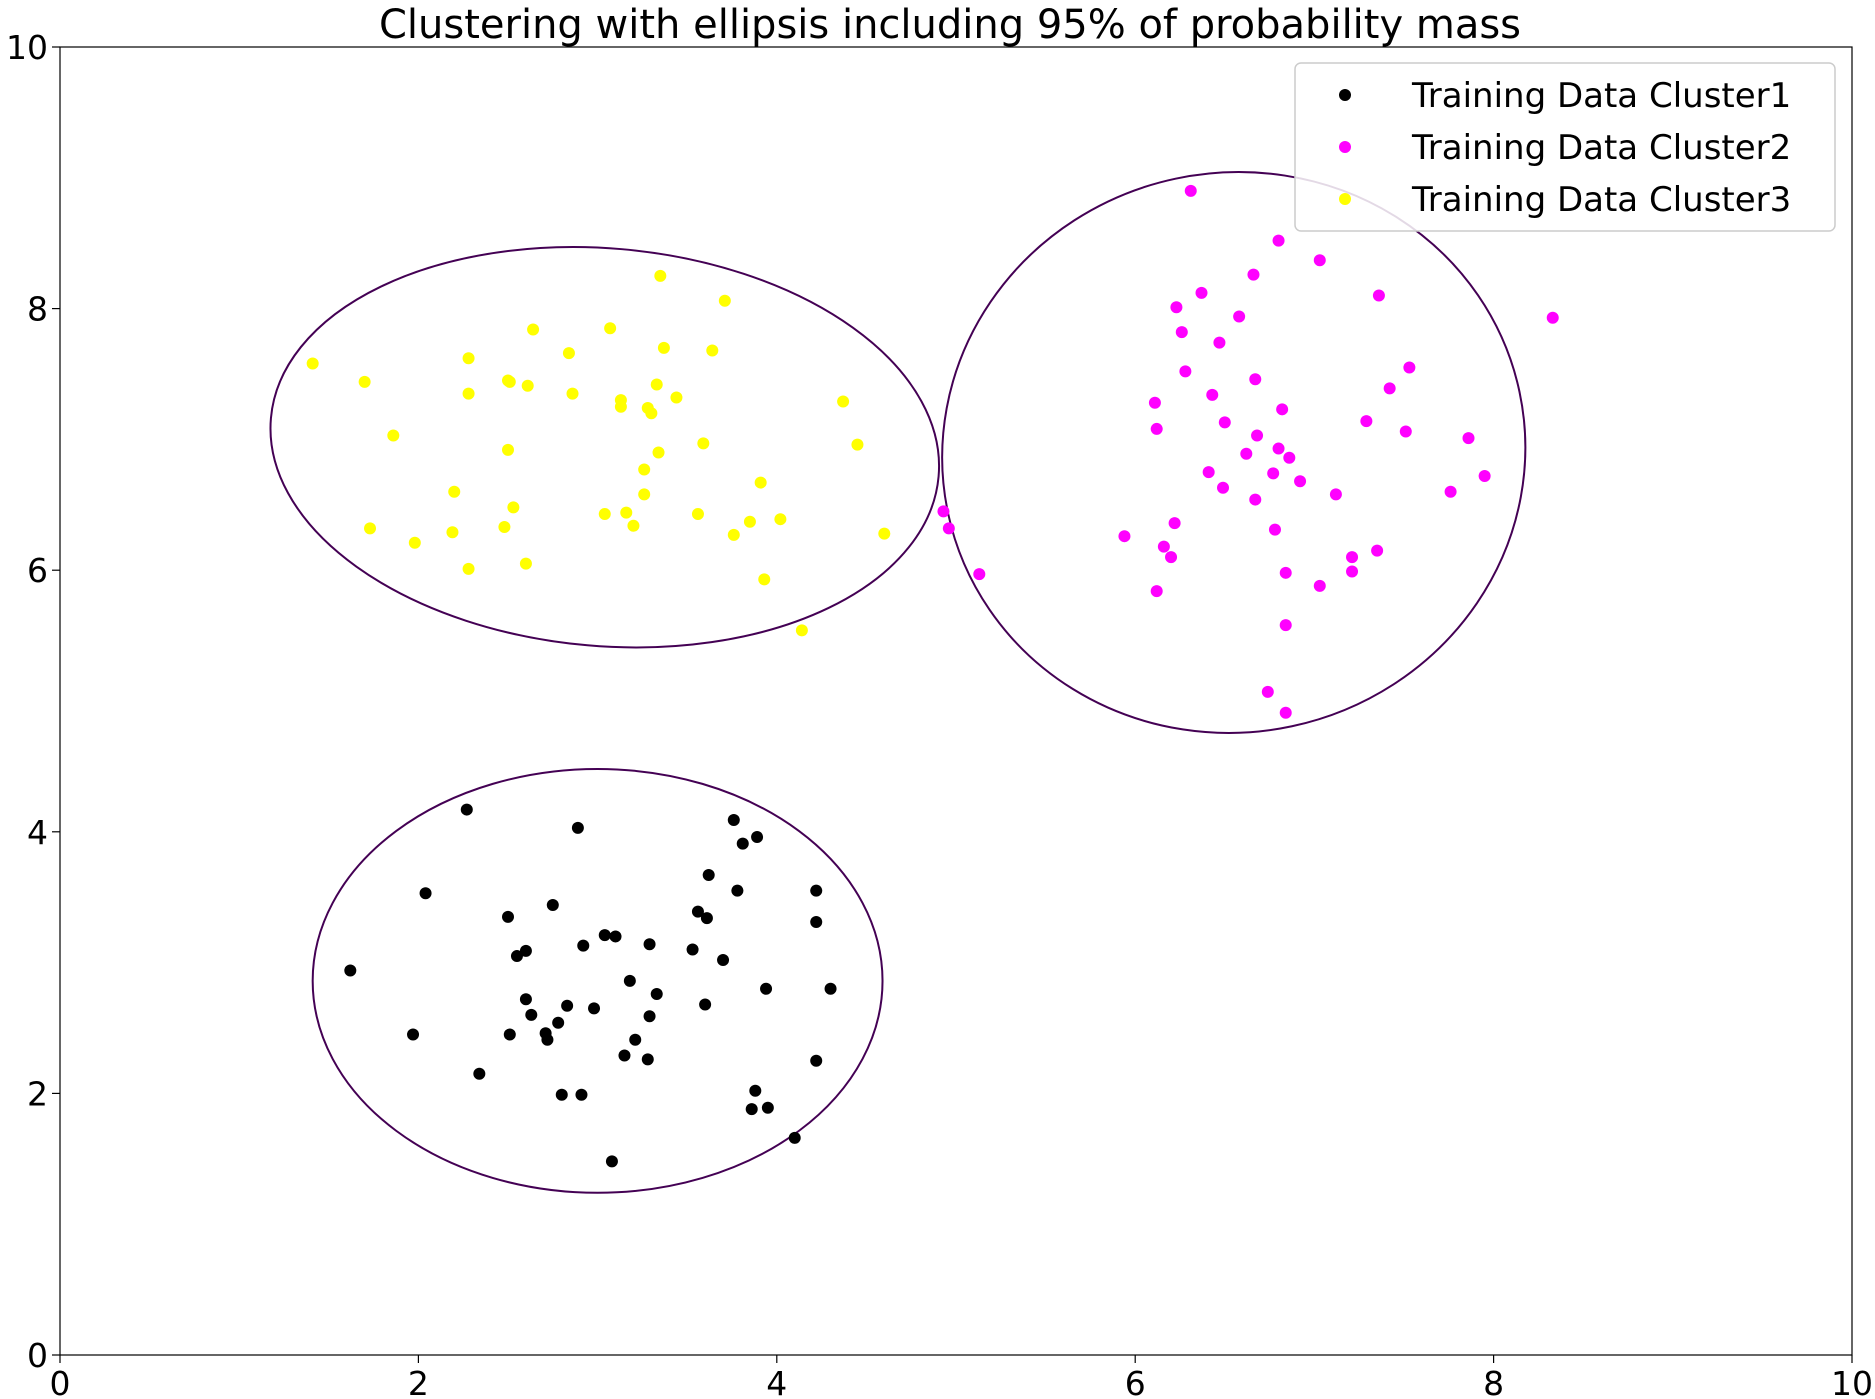  I want to click on x-tick-label: 4, so click(776, 1381).